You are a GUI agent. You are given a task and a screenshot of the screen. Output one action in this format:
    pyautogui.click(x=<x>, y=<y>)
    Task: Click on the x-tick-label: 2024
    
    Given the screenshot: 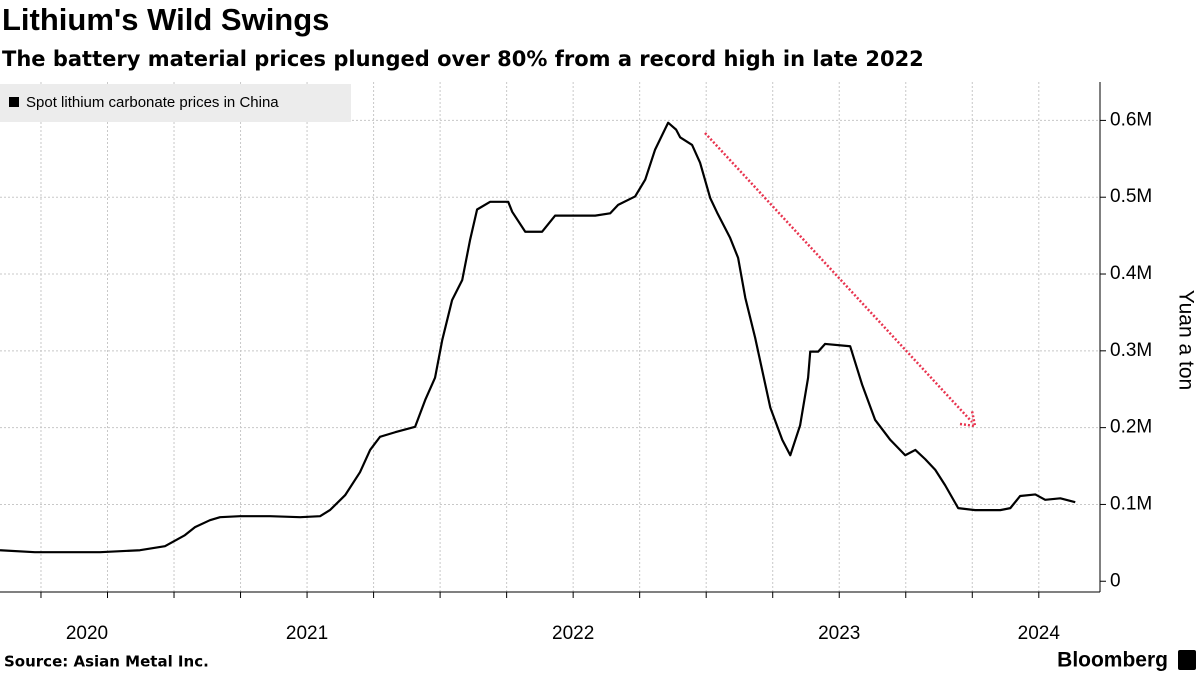 What is the action you would take?
    pyautogui.click(x=1039, y=633)
    